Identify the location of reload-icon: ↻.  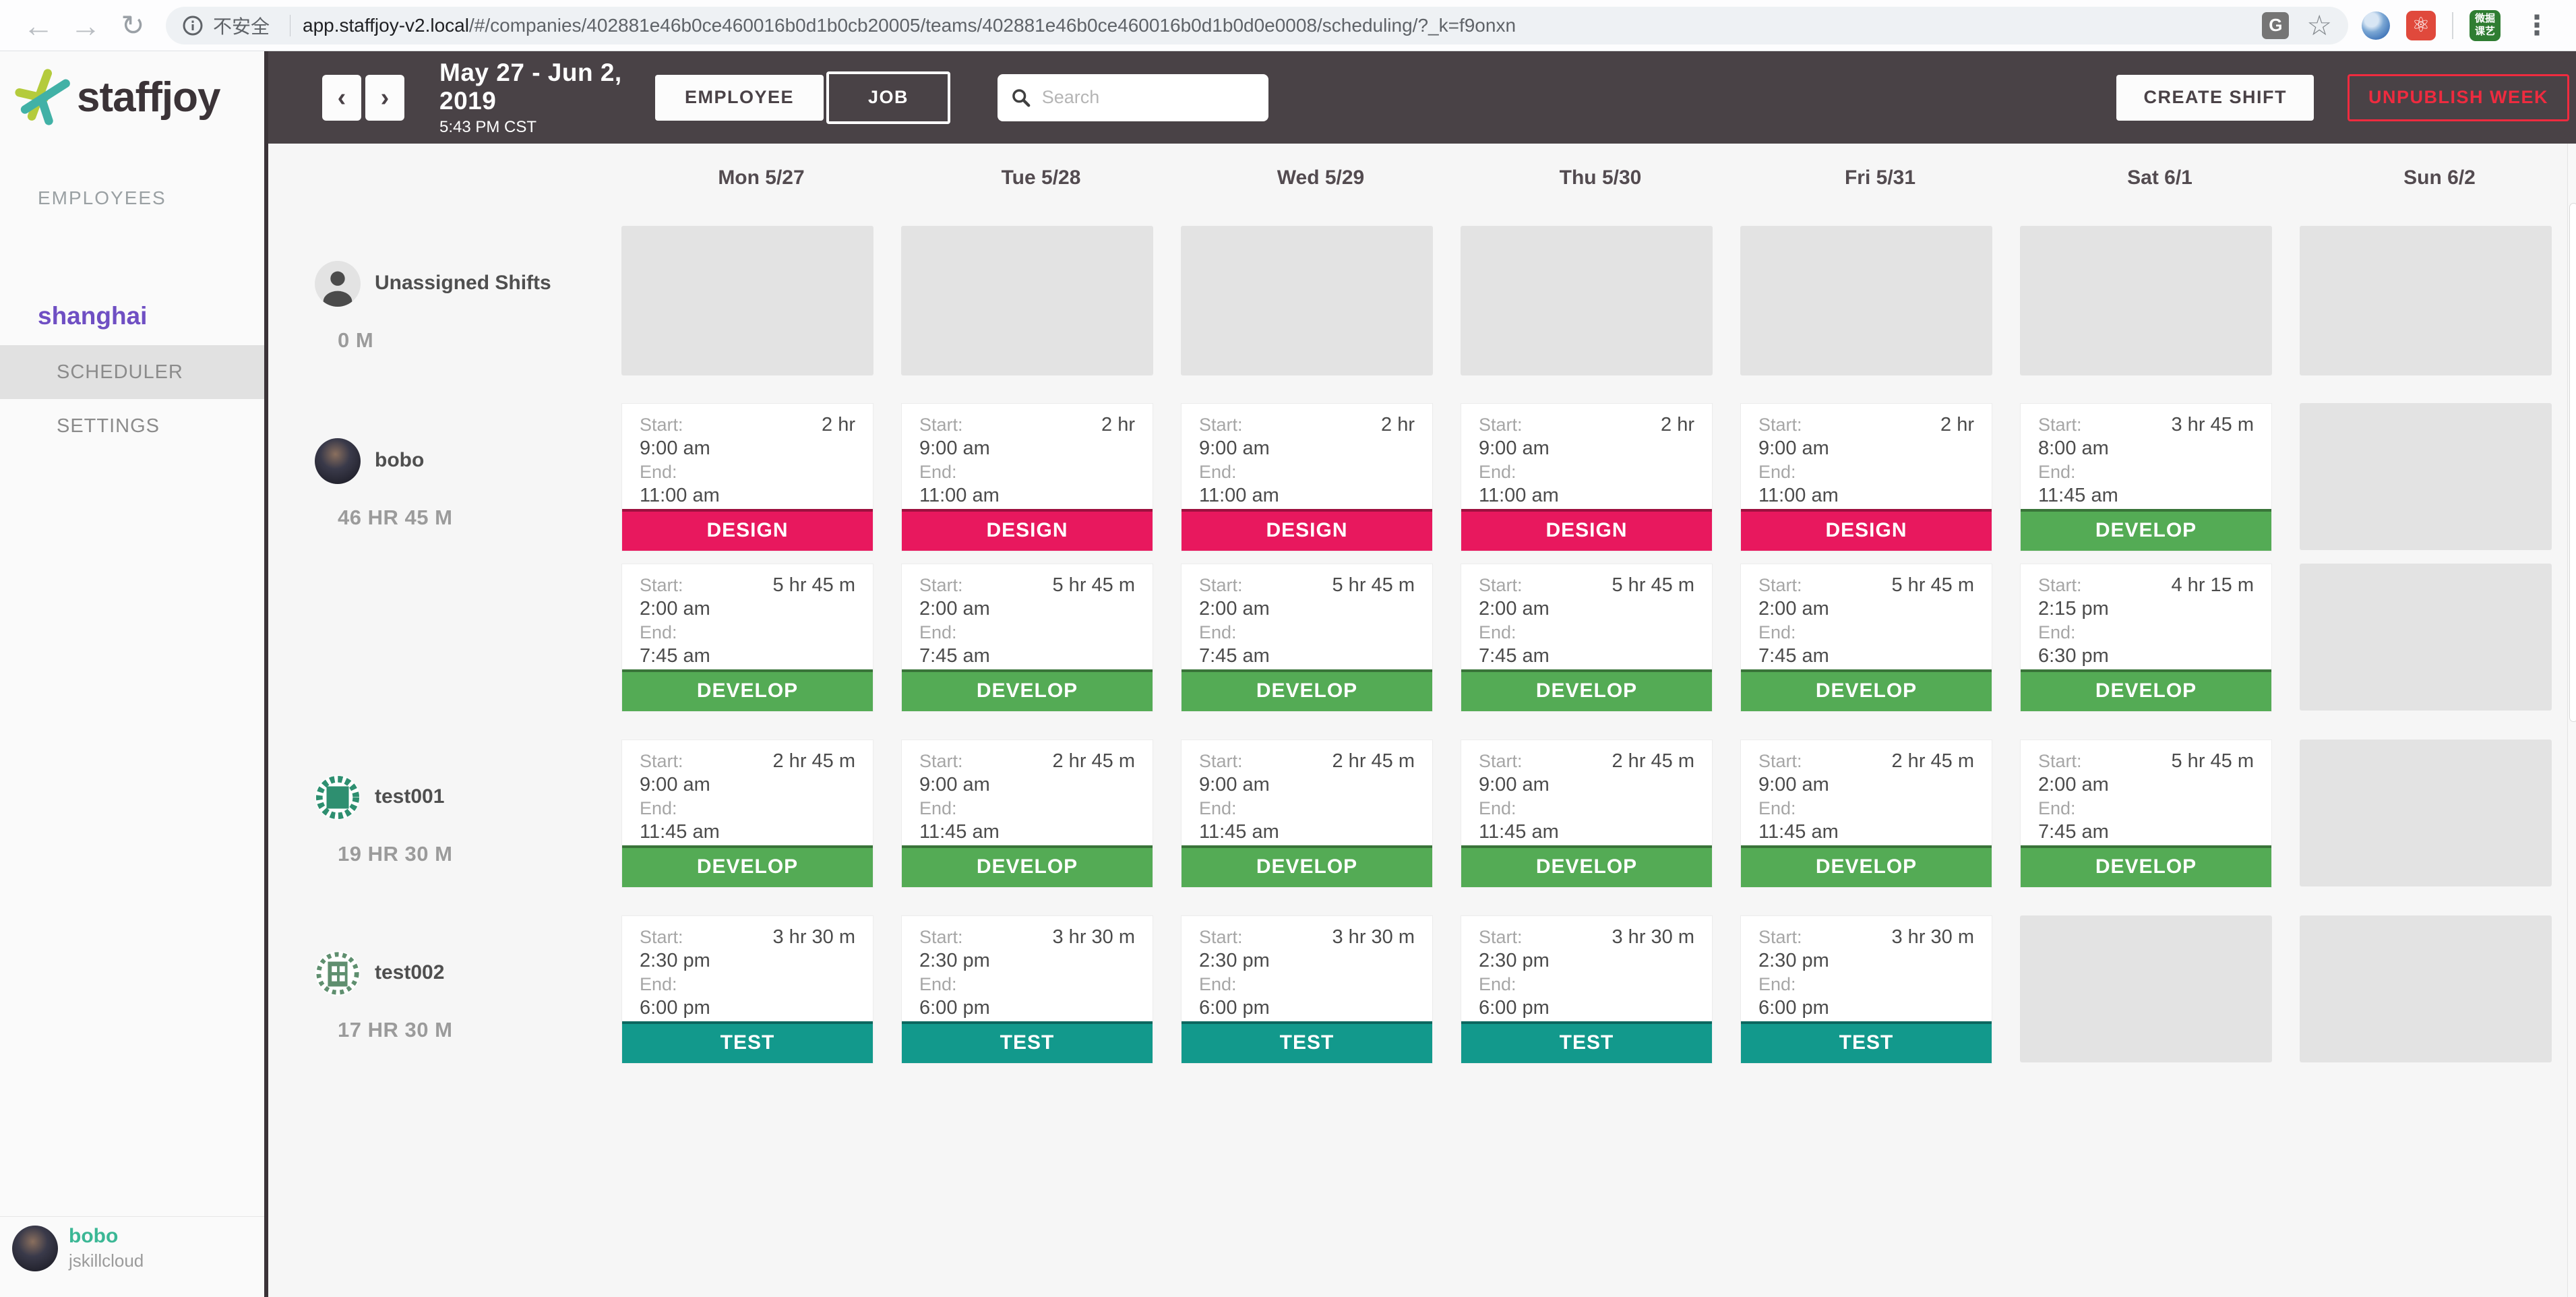
(133, 25).